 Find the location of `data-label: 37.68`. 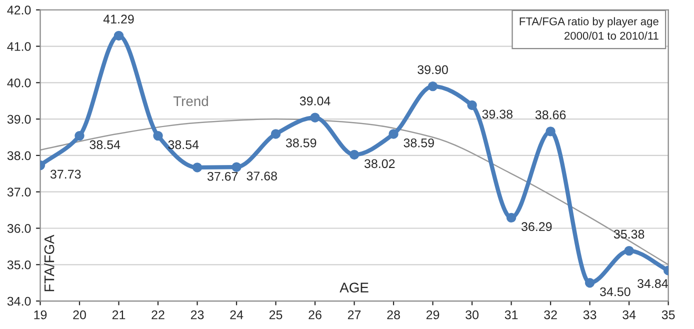

data-label: 37.68 is located at coordinates (261, 176).